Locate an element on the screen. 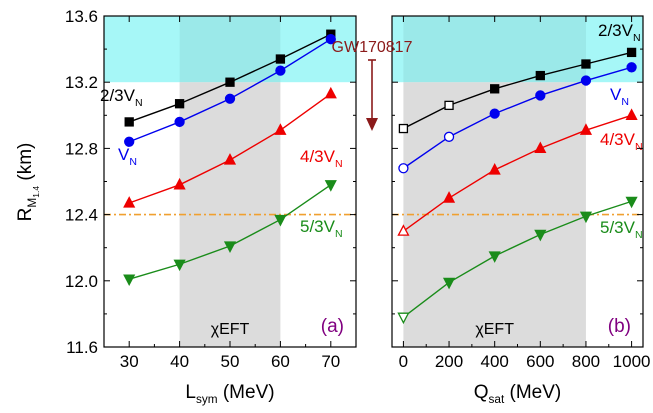 The image size is (653, 413). x-tick-label: 400 is located at coordinates (494, 361).